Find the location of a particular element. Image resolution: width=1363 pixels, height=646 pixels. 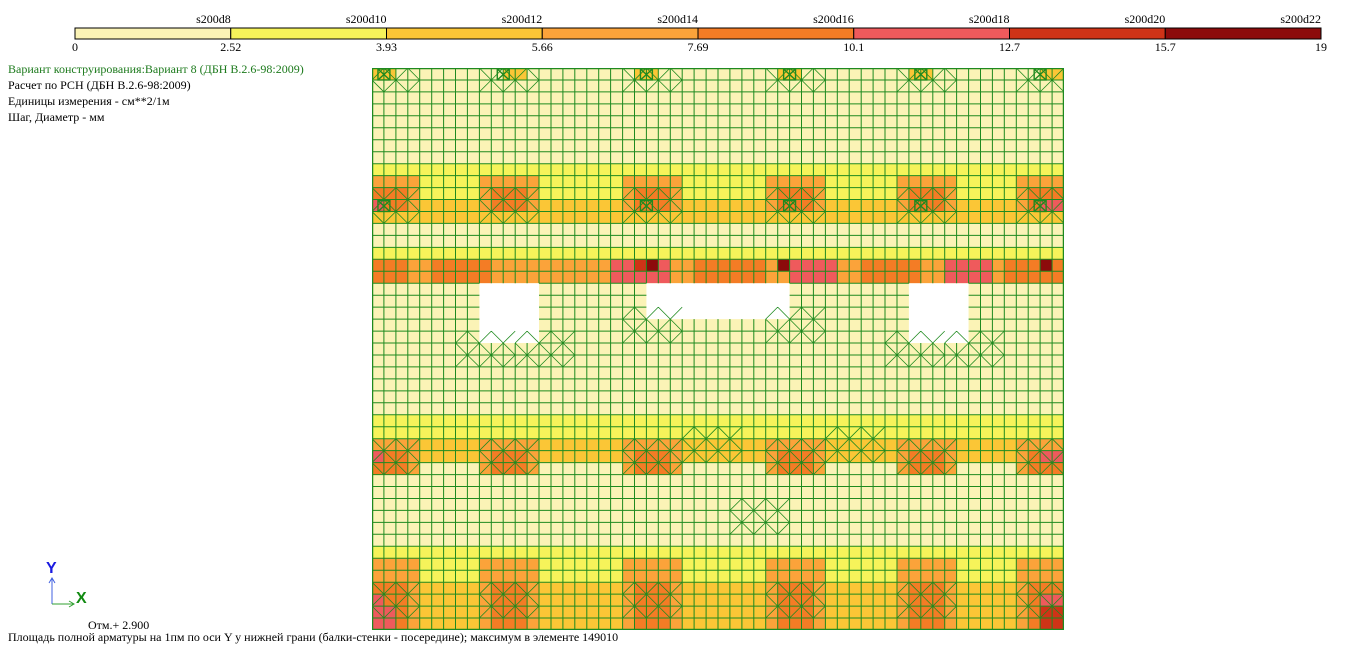

legend-bar-label: s200d16 is located at coordinates (833, 19).